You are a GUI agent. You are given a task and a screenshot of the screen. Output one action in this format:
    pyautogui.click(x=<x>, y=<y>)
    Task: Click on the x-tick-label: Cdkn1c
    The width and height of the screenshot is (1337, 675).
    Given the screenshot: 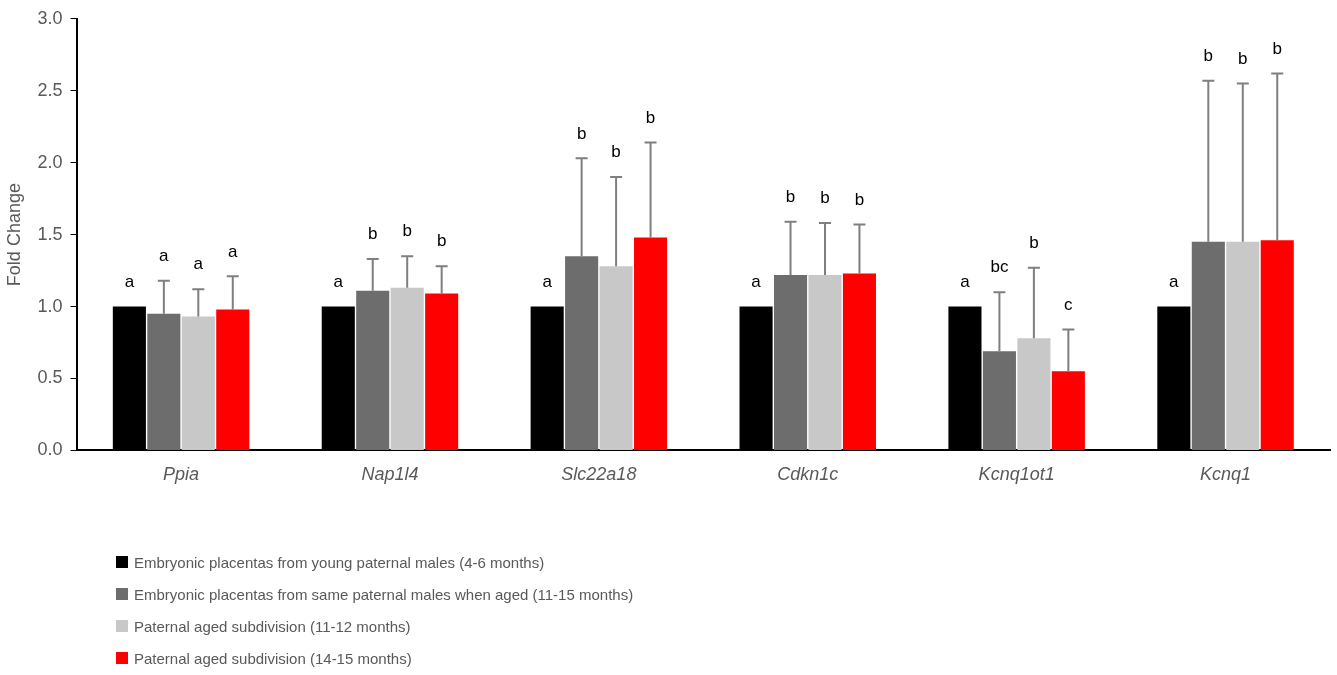 What is the action you would take?
    pyautogui.click(x=808, y=474)
    